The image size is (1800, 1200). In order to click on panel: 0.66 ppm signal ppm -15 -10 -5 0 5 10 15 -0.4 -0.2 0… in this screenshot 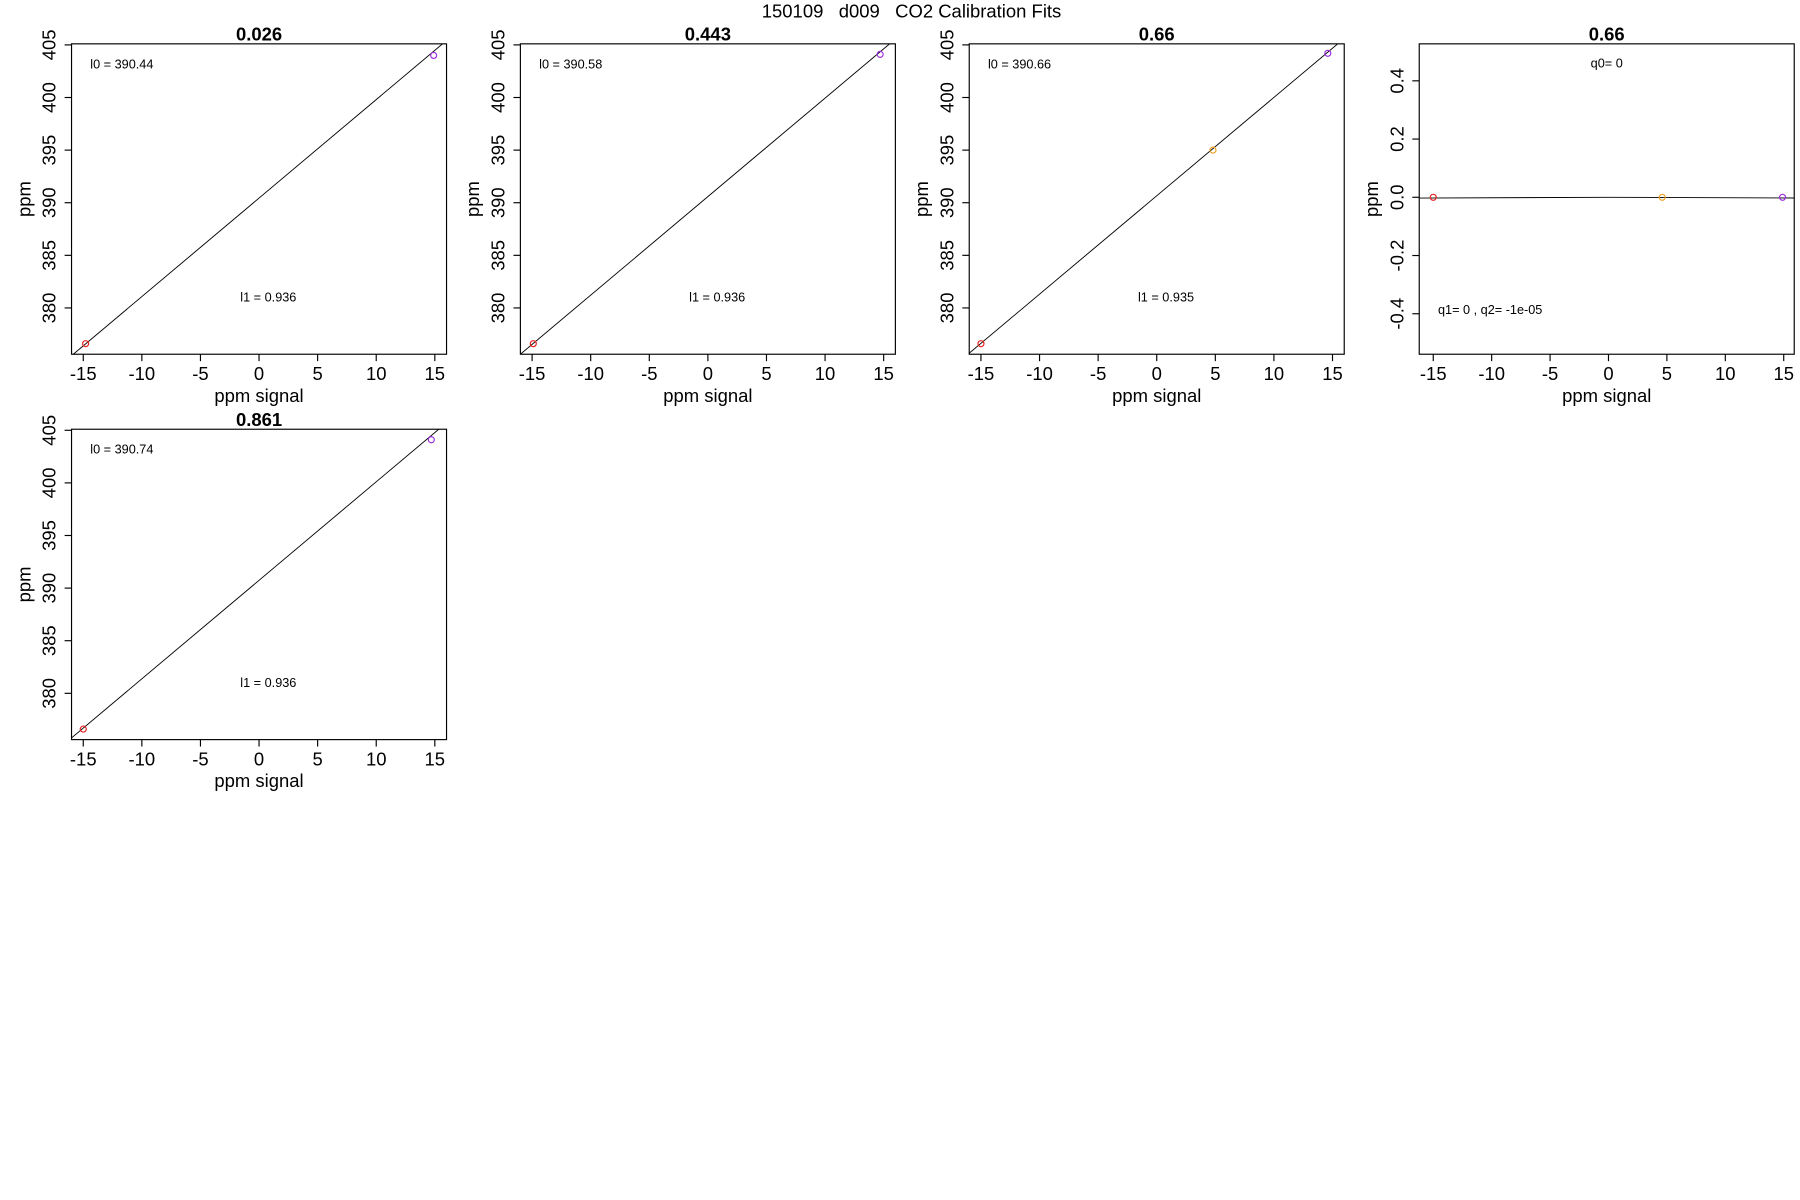, I will do `click(1578, 215)`.